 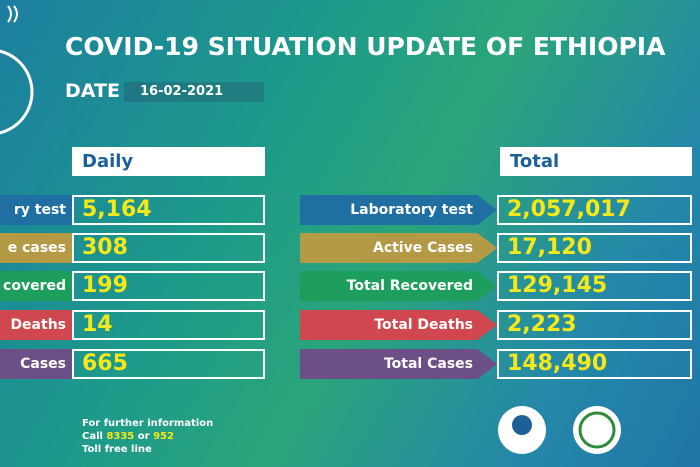 What do you see at coordinates (168, 325) in the screenshot?
I see `row-value: 14` at bounding box center [168, 325].